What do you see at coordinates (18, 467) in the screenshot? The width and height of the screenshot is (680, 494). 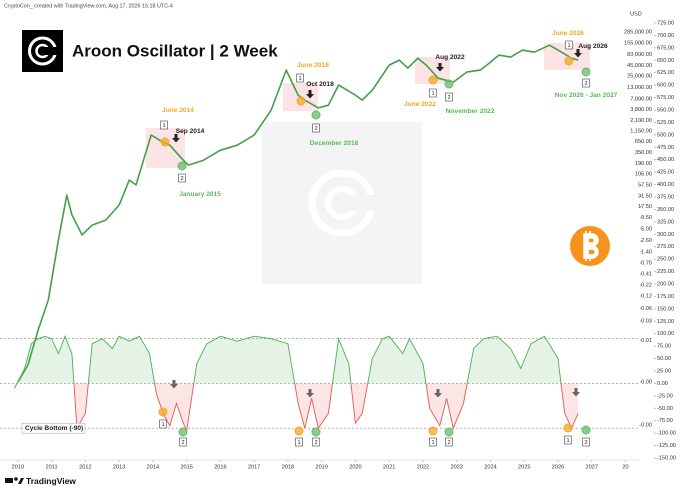 I see `x-tick-label: 2010` at bounding box center [18, 467].